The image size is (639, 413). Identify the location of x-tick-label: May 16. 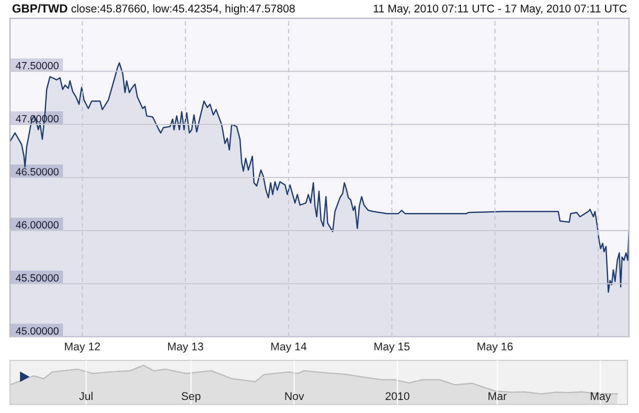
(495, 347).